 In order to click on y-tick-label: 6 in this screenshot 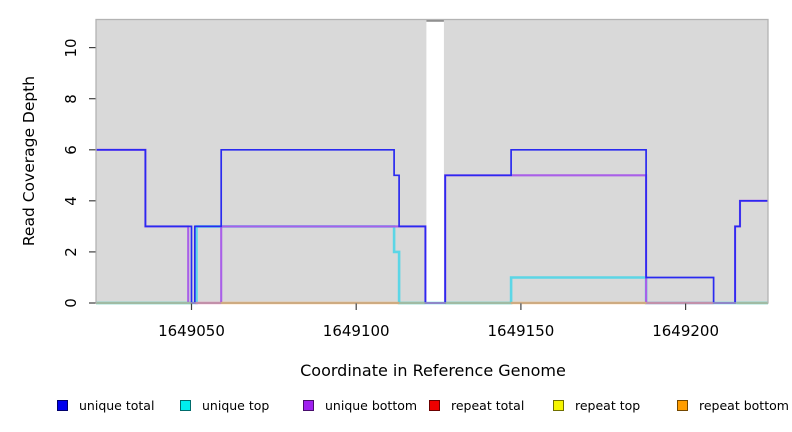, I will do `click(71, 150)`.